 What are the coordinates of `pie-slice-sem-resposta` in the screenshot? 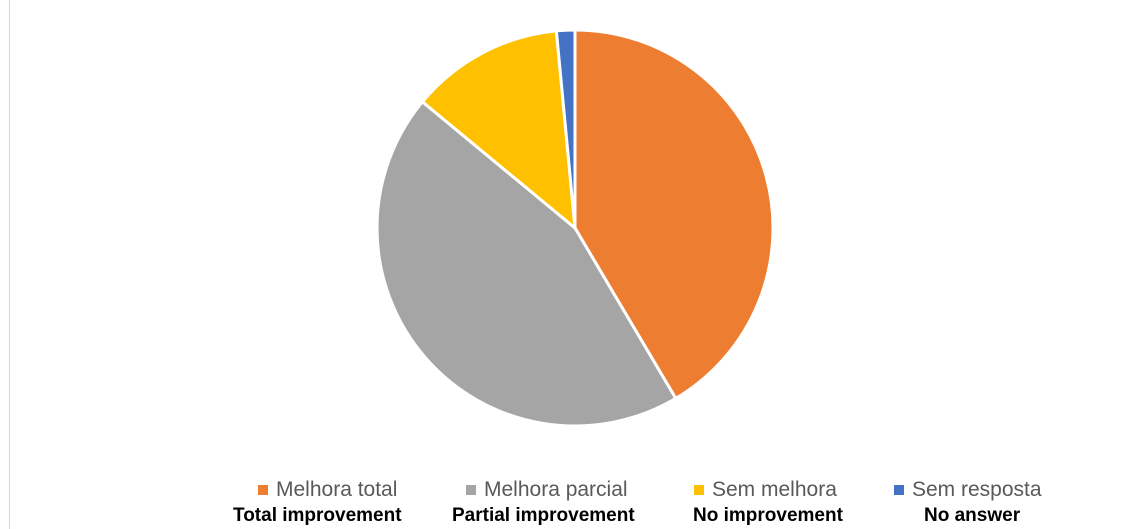 It's located at (565, 129).